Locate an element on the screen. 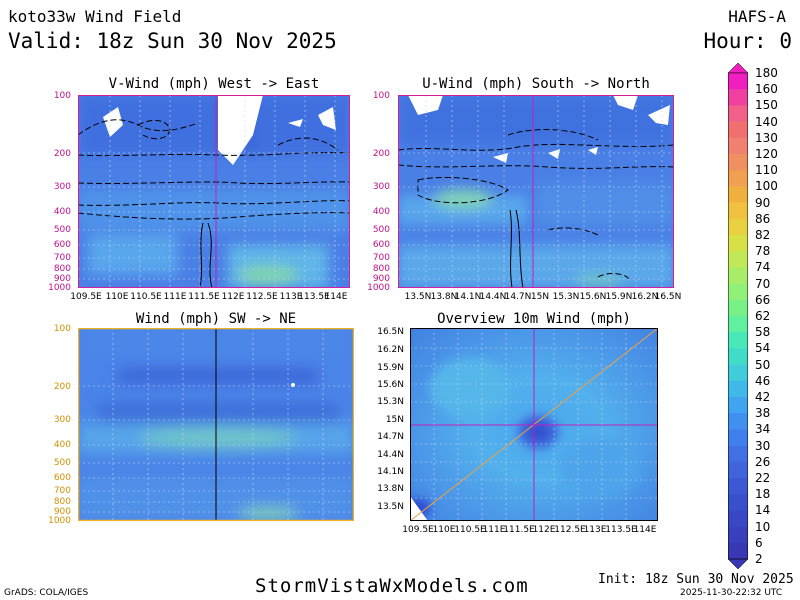 Image resolution: width=800 pixels, height=600 pixels. y-tick: 700 is located at coordinates (62, 491).